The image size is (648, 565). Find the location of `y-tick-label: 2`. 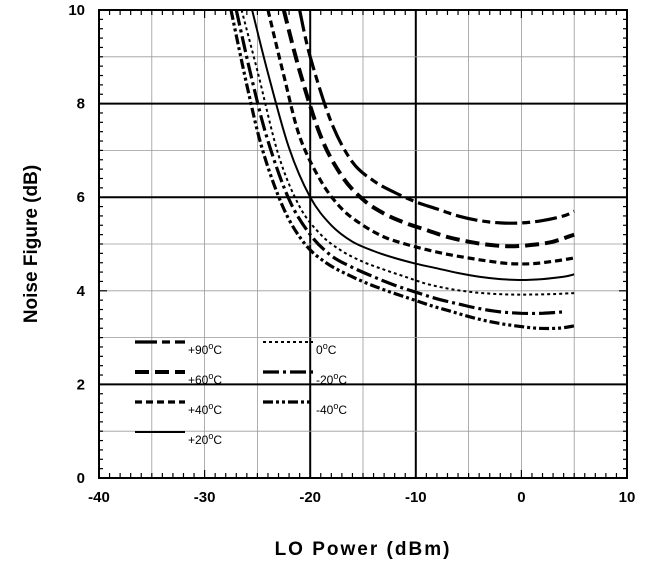

y-tick-label: 2 is located at coordinates (81, 384).